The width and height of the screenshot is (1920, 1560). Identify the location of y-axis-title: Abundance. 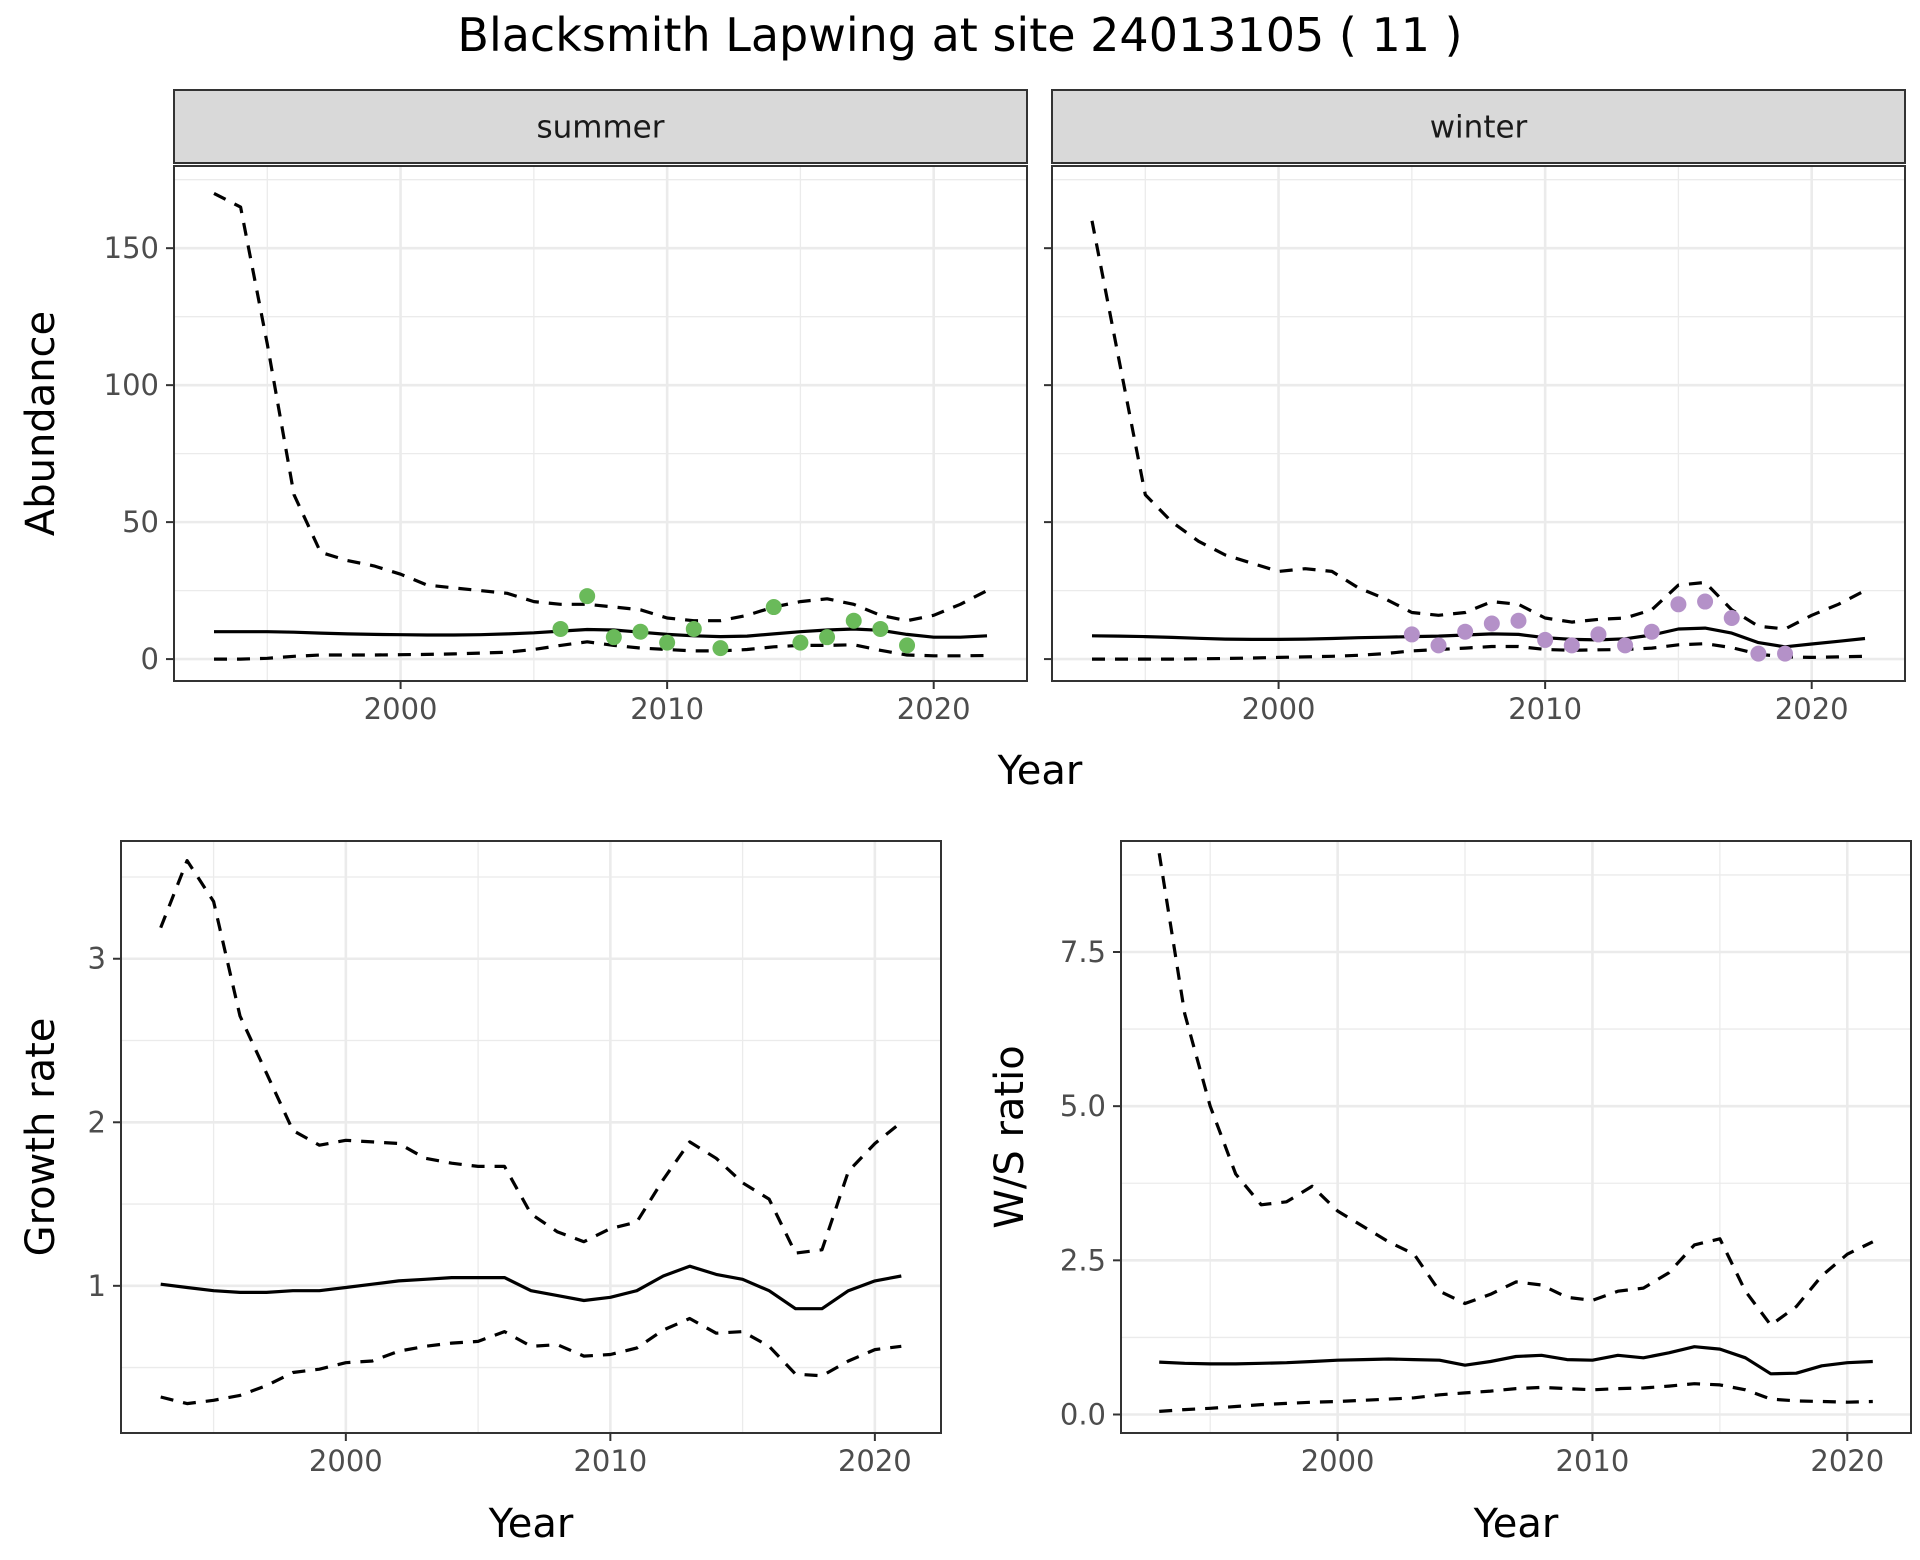
(41, 423).